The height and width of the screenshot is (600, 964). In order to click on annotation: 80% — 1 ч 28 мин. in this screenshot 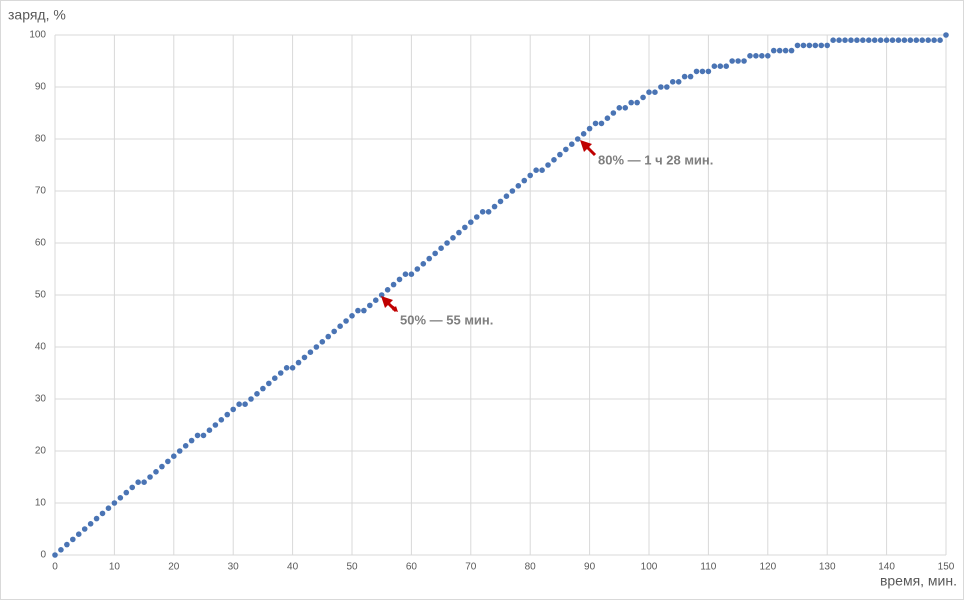, I will do `click(655, 159)`.